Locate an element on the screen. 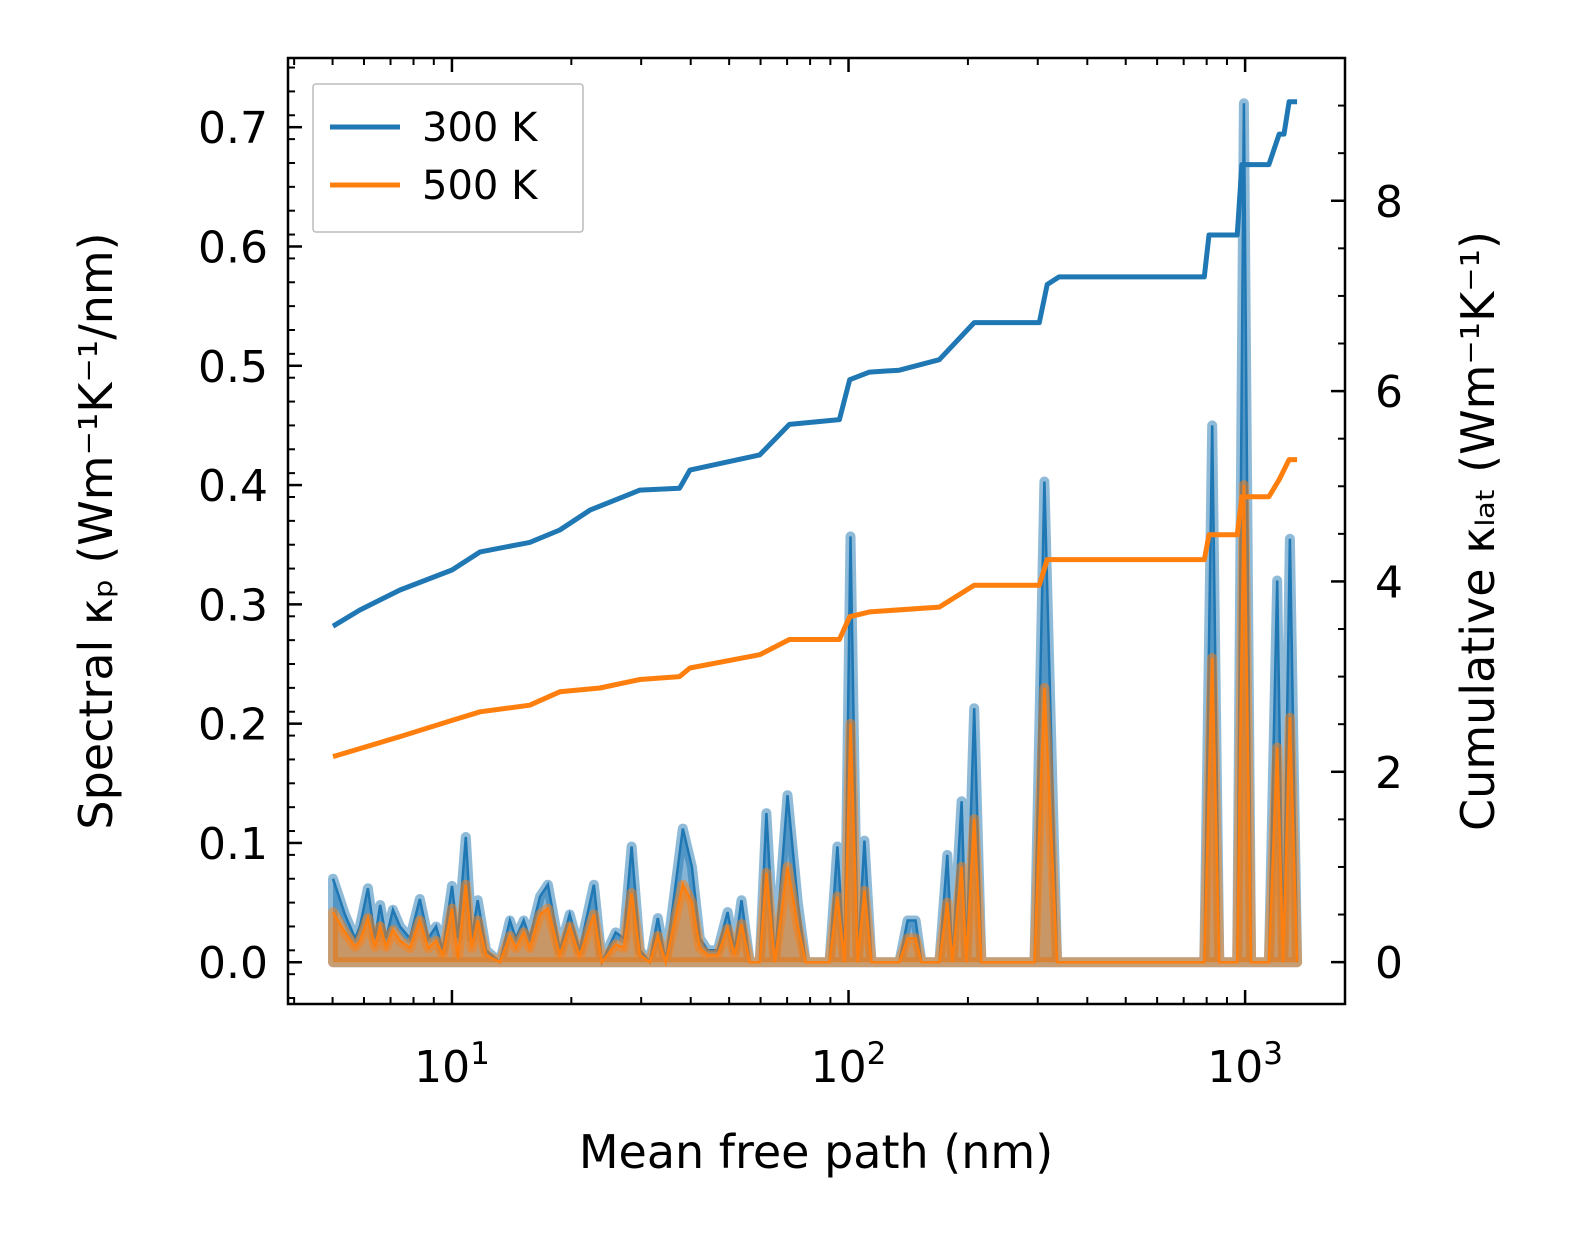 The width and height of the screenshot is (1586, 1254). y-left-tick-label: 0.0 is located at coordinates (233, 963).